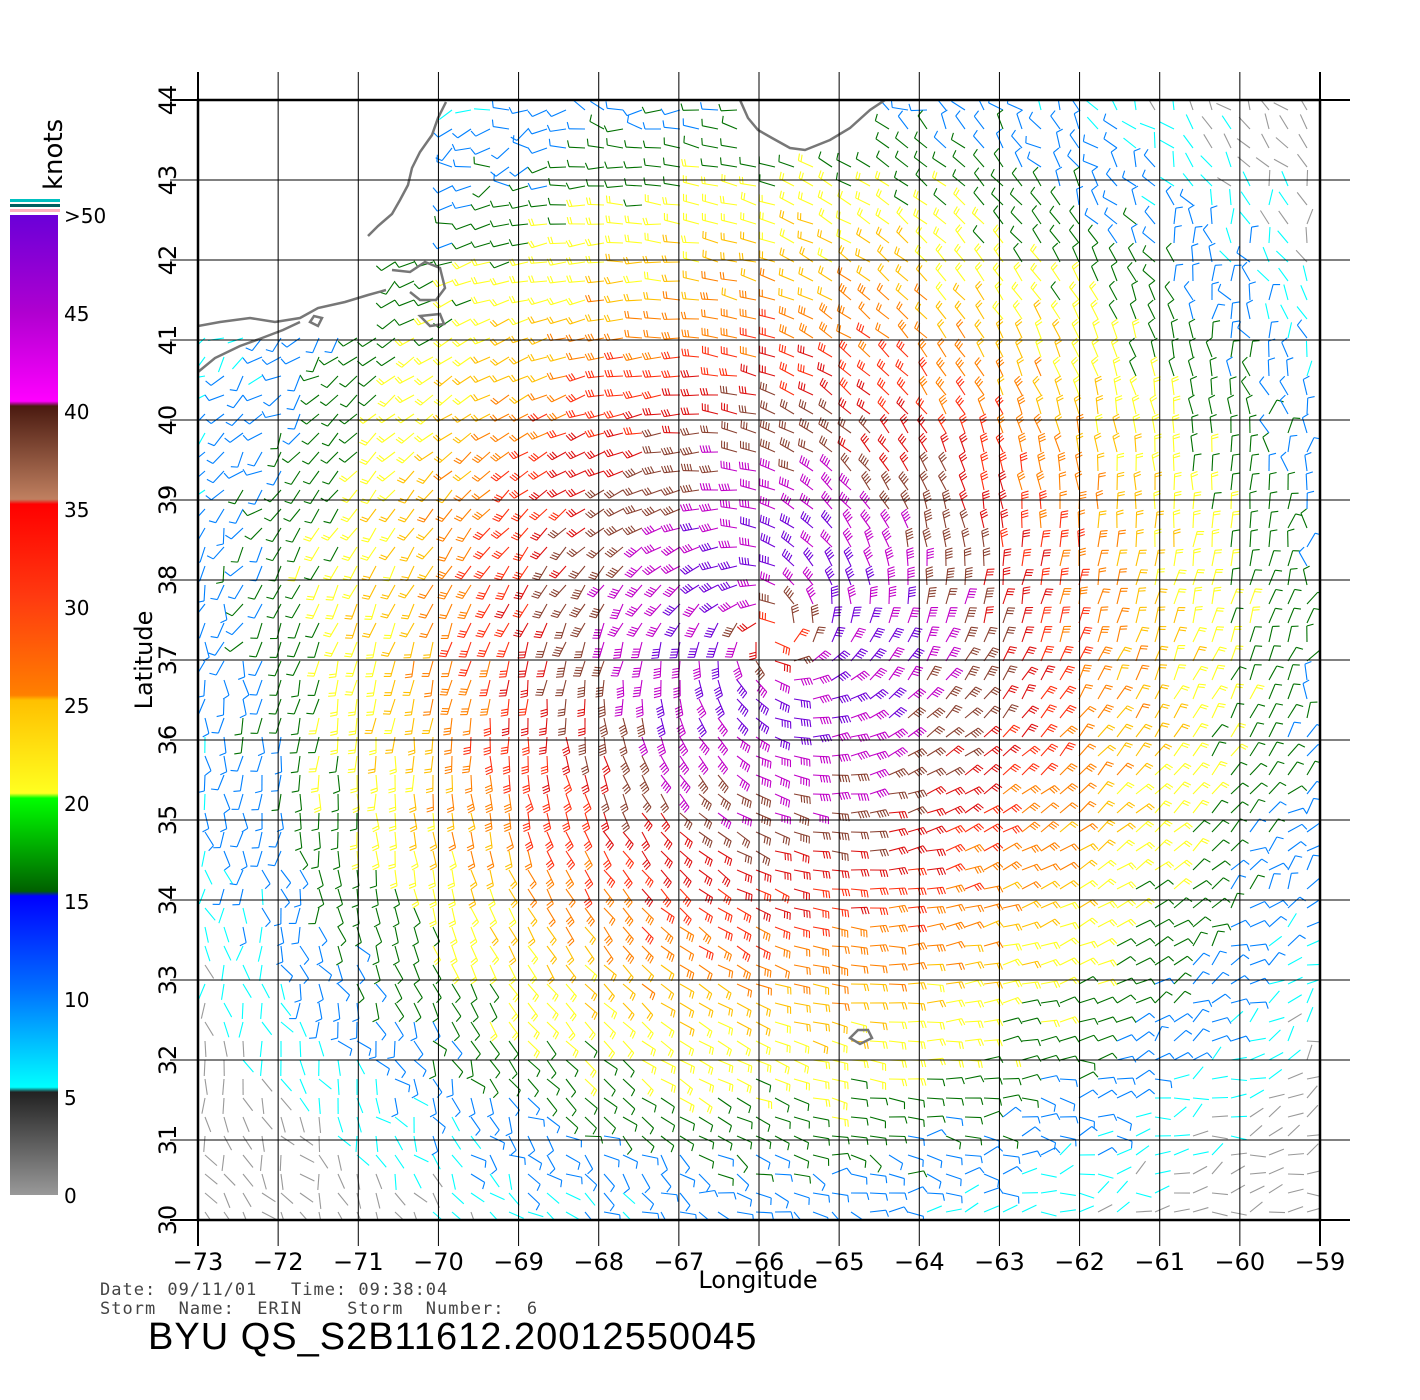  Describe the element at coordinates (438, 1262) in the screenshot. I see `lon-tick-label: −70` at that location.